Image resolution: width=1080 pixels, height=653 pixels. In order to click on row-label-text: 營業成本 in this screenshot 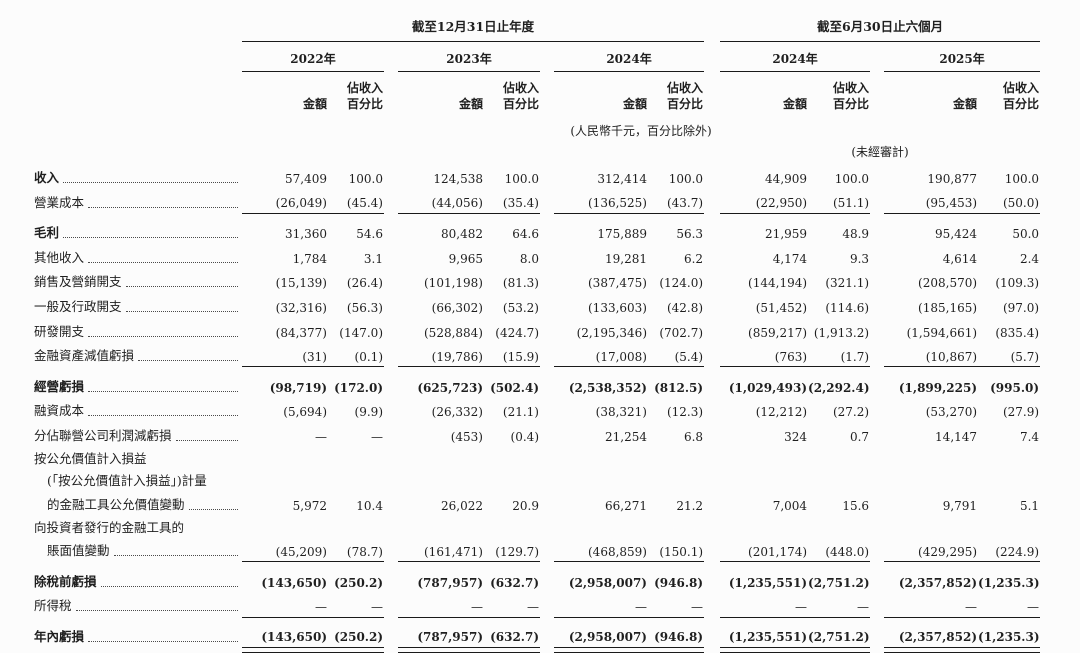, I will do `click(59, 202)`.